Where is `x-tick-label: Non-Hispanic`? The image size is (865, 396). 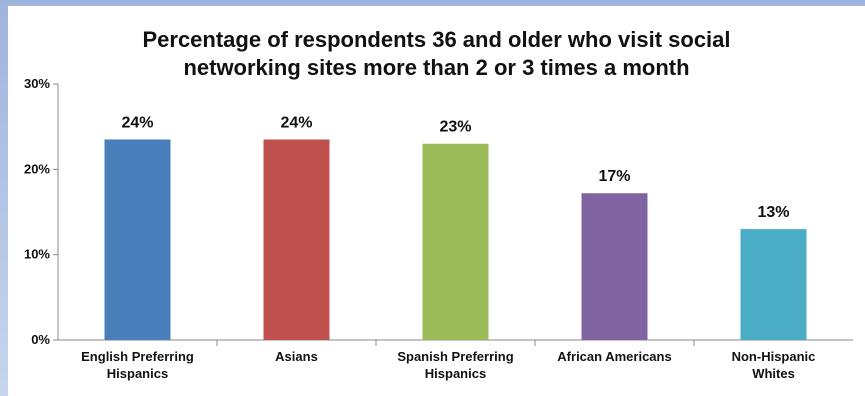
x-tick-label: Non-Hispanic is located at coordinates (774, 356).